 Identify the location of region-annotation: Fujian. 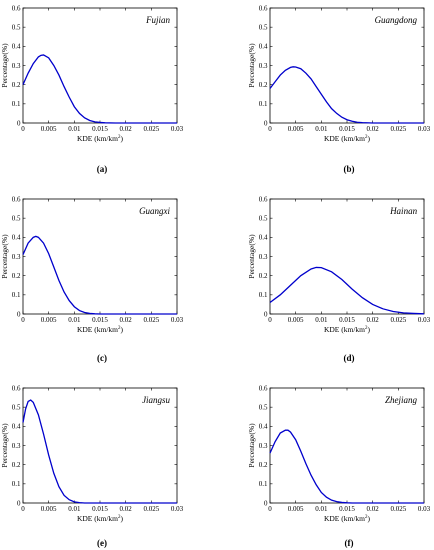
(157, 20).